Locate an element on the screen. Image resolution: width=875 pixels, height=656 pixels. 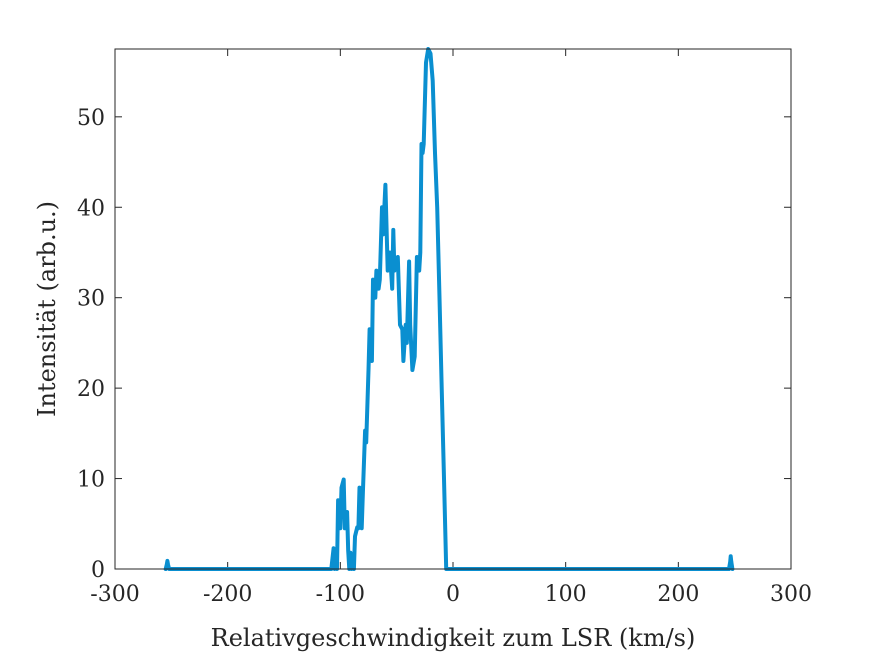
x-tick-label: 100 is located at coordinates (566, 594).